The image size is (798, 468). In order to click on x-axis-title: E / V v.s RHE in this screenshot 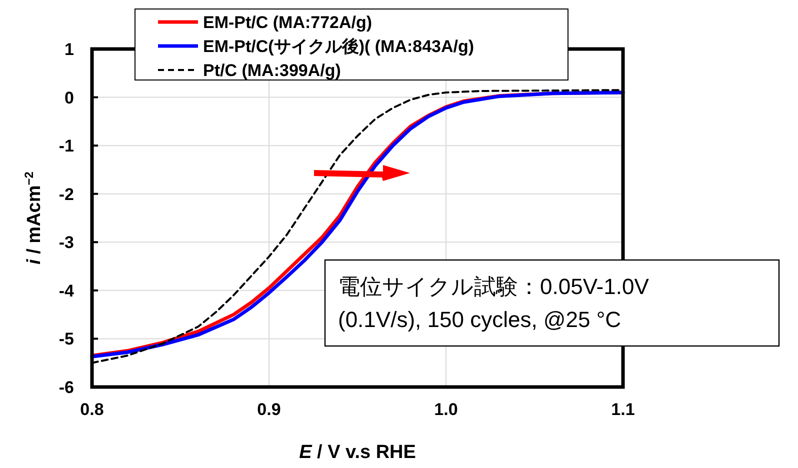, I will do `click(357, 452)`.